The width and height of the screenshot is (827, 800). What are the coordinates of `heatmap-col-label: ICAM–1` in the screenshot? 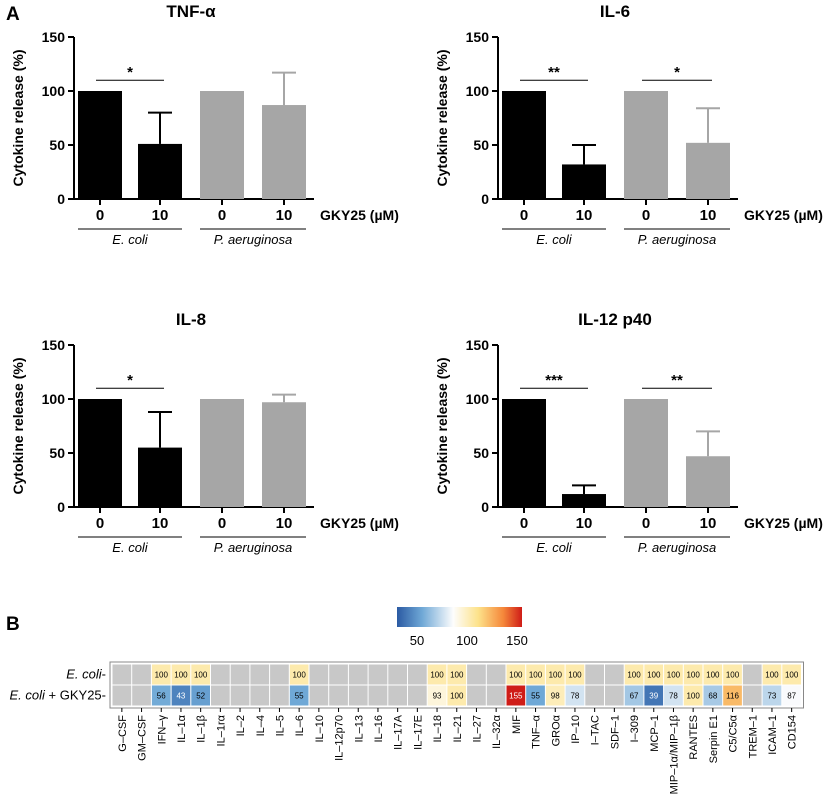 It's located at (773, 735).